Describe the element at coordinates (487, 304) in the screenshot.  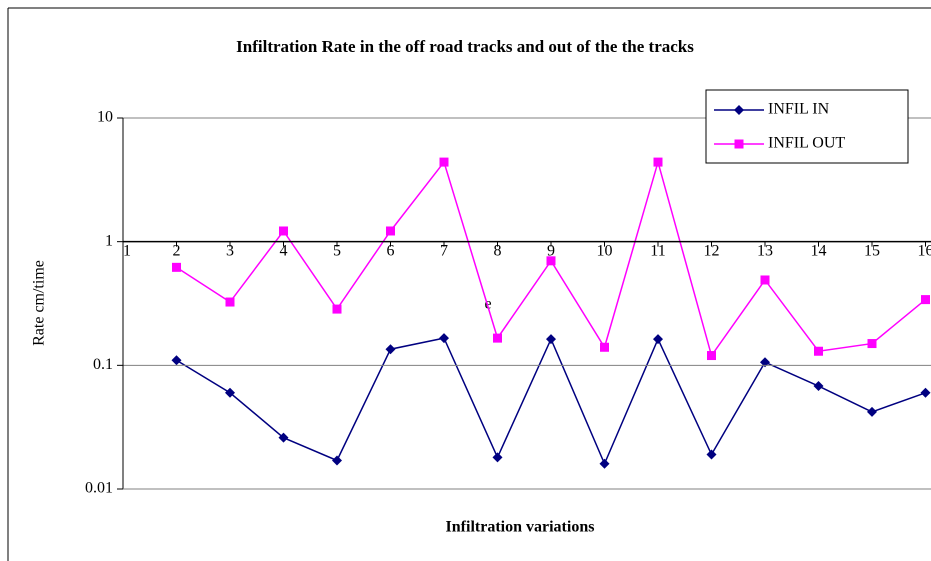
I see `annotation: e` at that location.